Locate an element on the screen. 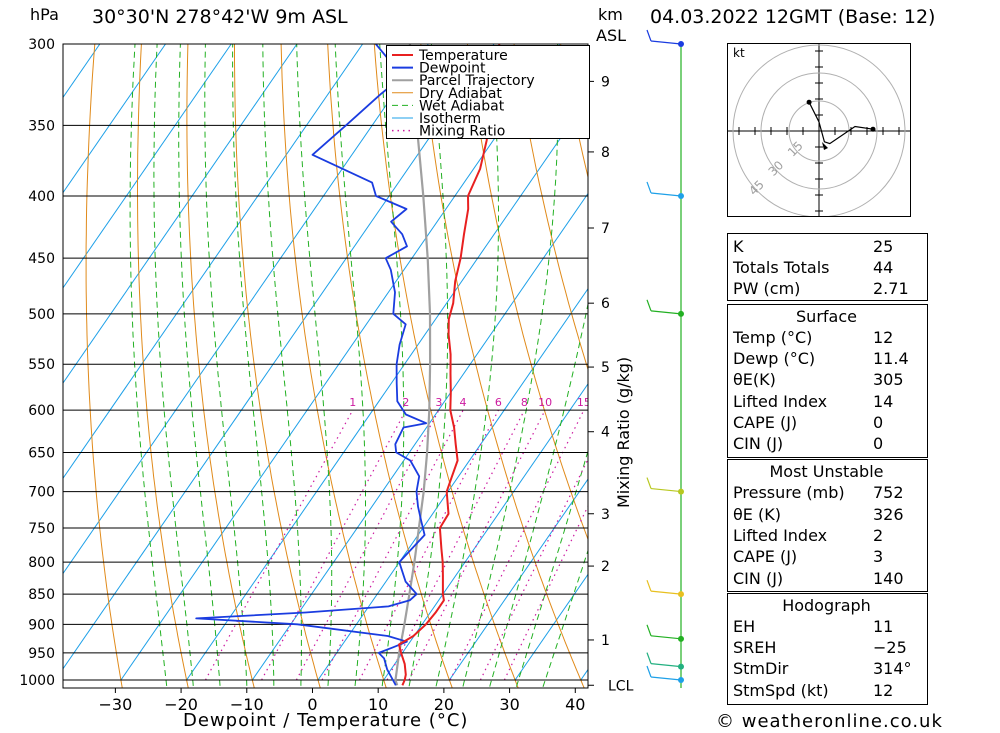 This screenshot has width=1000, height=733. surface-title: Surface is located at coordinates (826, 316).